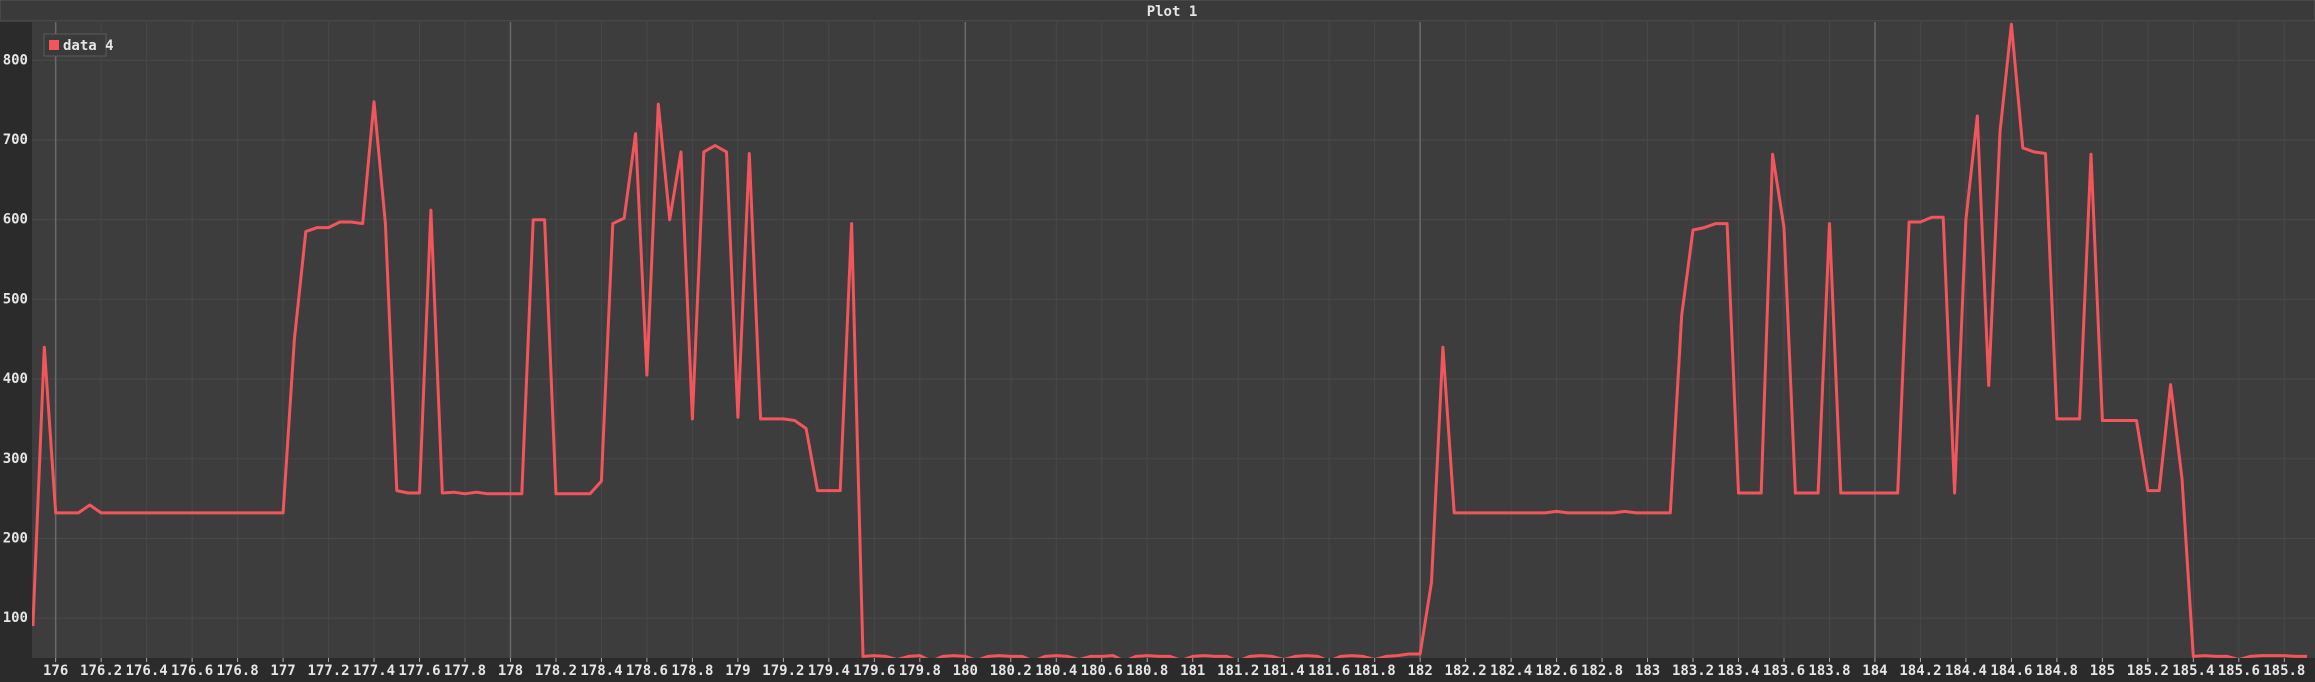  What do you see at coordinates (2057, 671) in the screenshot?
I see `x-tick-label: 184.8` at bounding box center [2057, 671].